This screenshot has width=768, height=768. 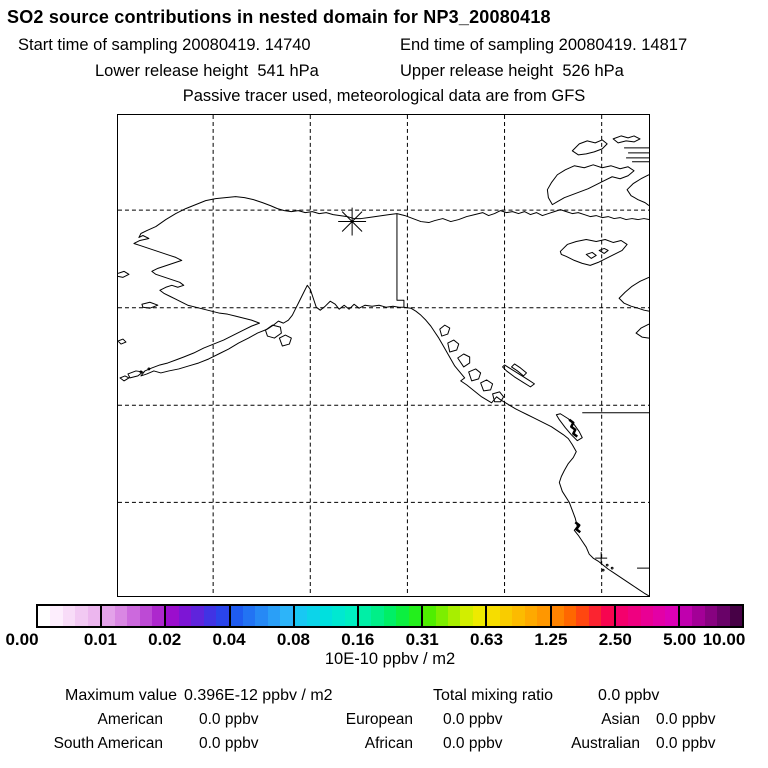 What do you see at coordinates (422, 639) in the screenshot?
I see `colorbar-tick-label: 0.31` at bounding box center [422, 639].